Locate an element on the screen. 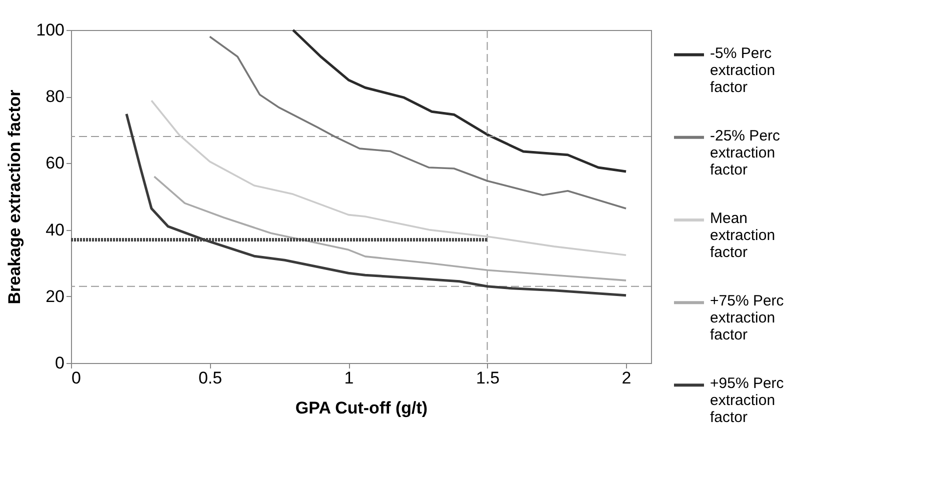  legend-label: +75% Perc extraction factor is located at coordinates (747, 318).